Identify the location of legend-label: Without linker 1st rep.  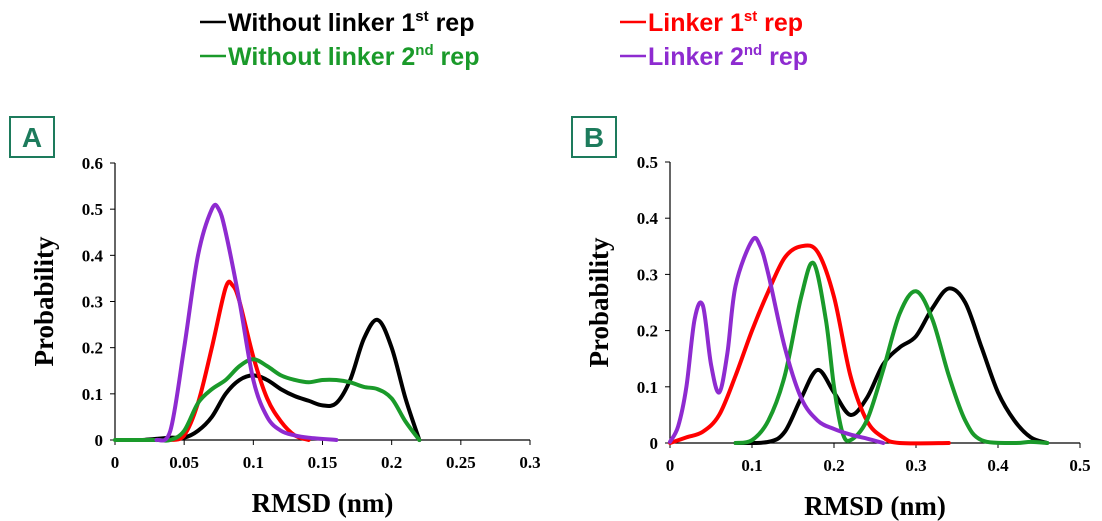
(351, 22).